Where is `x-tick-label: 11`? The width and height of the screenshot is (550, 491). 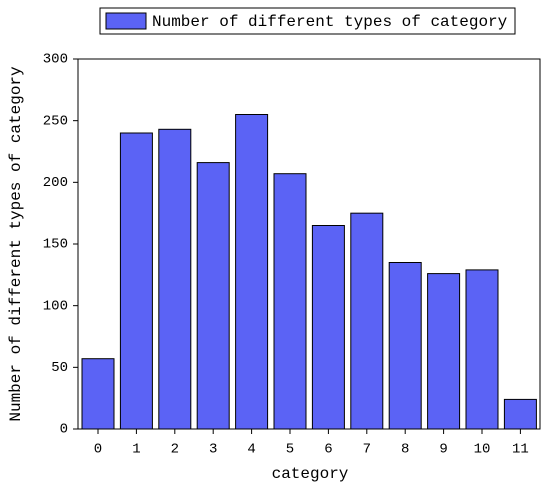 x-tick-label: 11 is located at coordinates (520, 450).